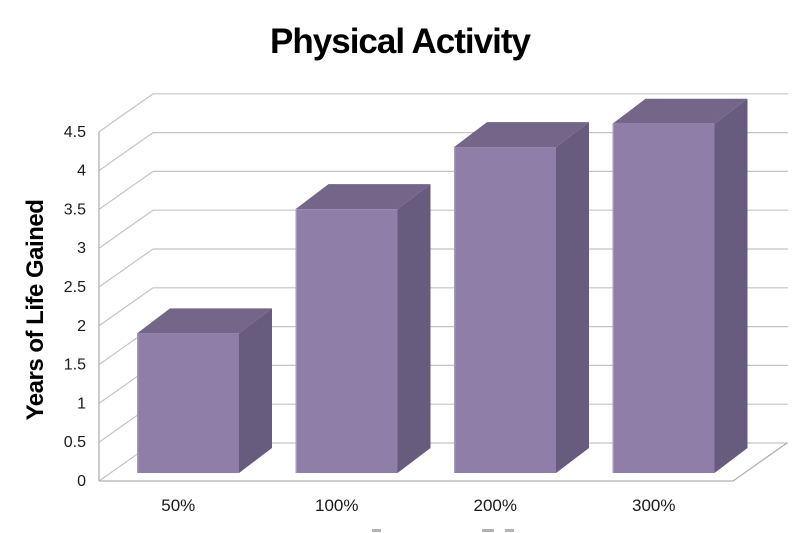 The image size is (800, 533). What do you see at coordinates (505, 310) in the screenshot?
I see `bar-front-face-200%` at bounding box center [505, 310].